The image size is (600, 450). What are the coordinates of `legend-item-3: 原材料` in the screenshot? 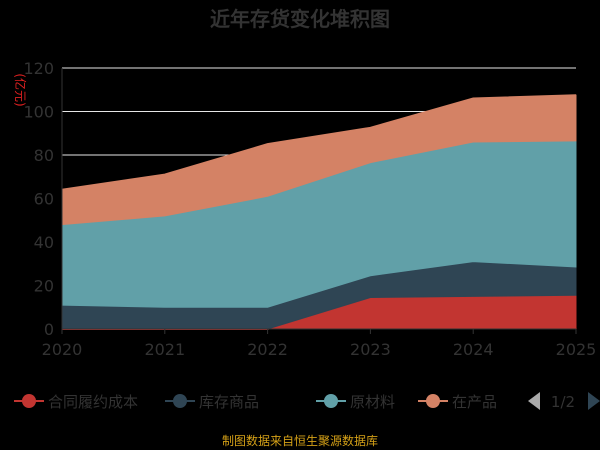 It's located at (355, 402).